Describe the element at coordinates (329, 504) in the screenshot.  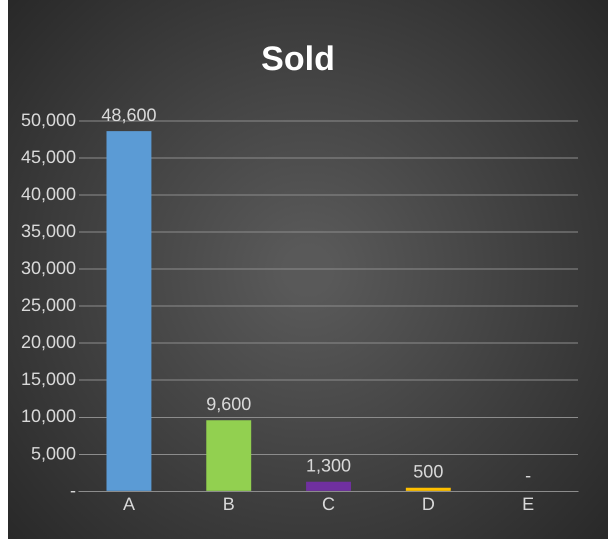
I see `x-tick-label: C` at that location.